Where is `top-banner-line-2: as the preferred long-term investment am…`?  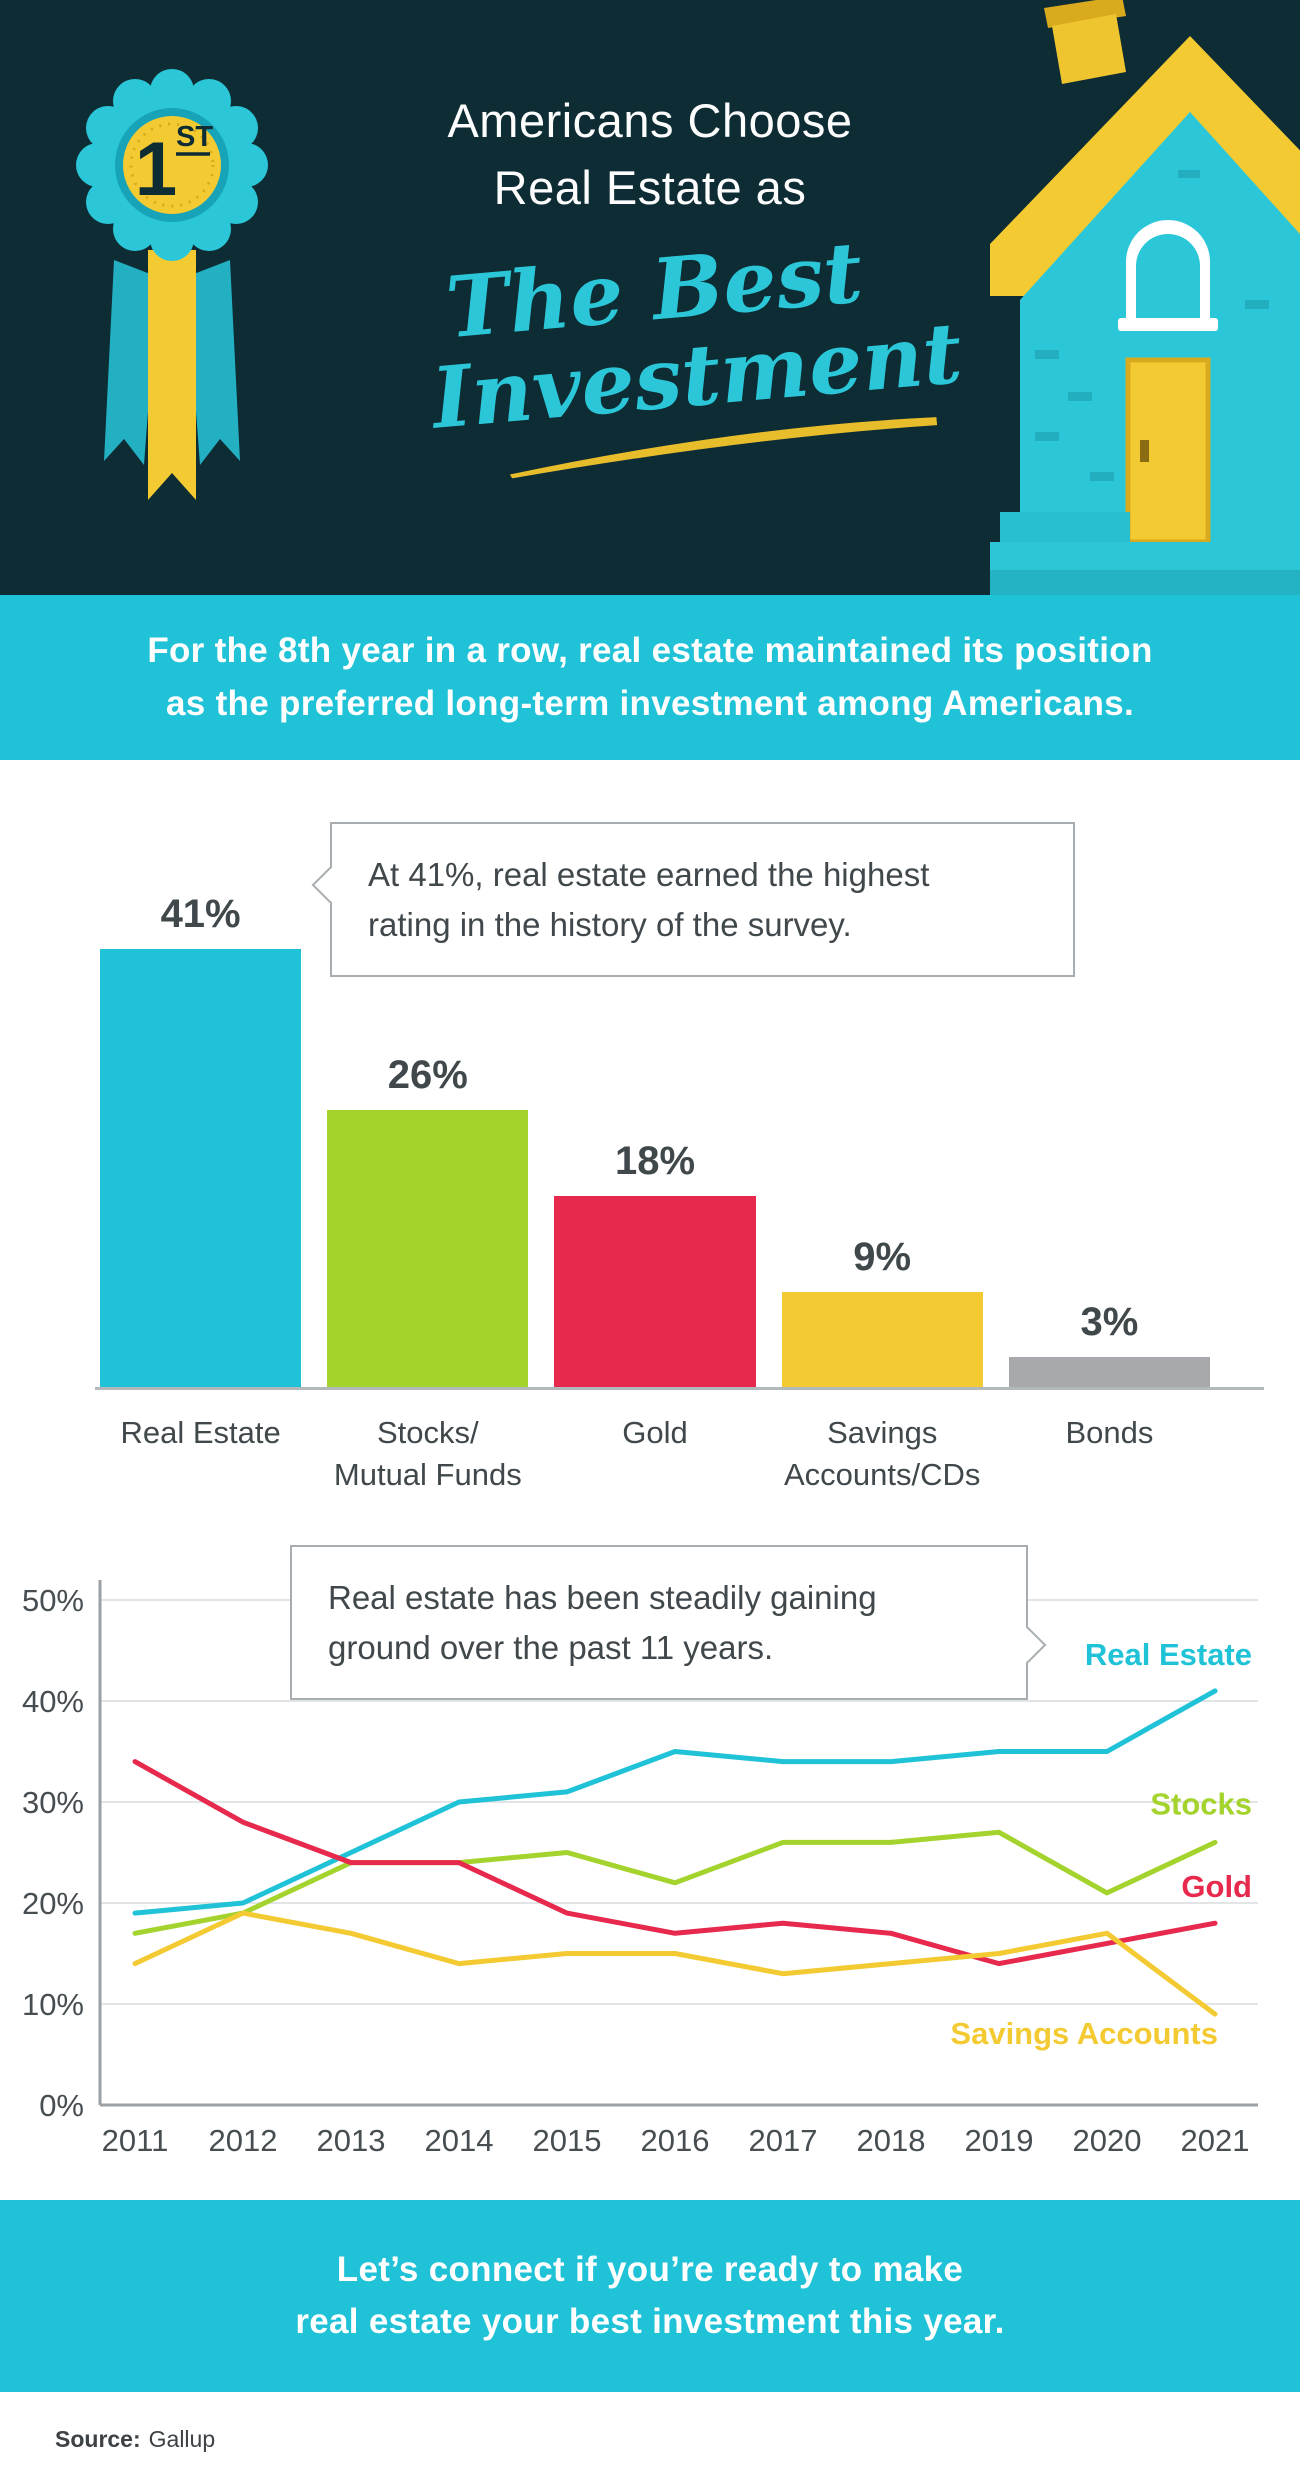
top-banner-line-2: as the preferred long-term investment am… is located at coordinates (650, 703).